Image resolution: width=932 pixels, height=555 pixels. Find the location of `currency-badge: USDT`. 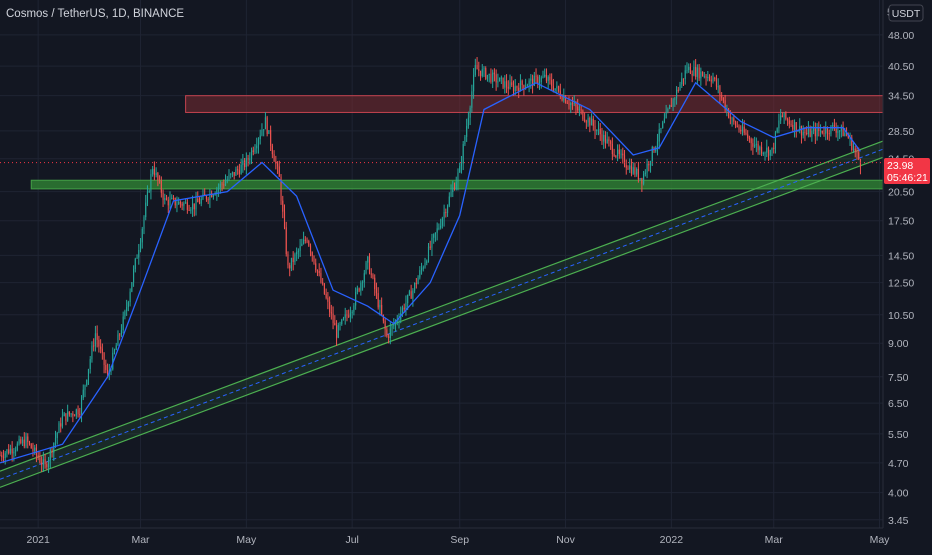

currency-badge: USDT is located at coordinates (906, 14).